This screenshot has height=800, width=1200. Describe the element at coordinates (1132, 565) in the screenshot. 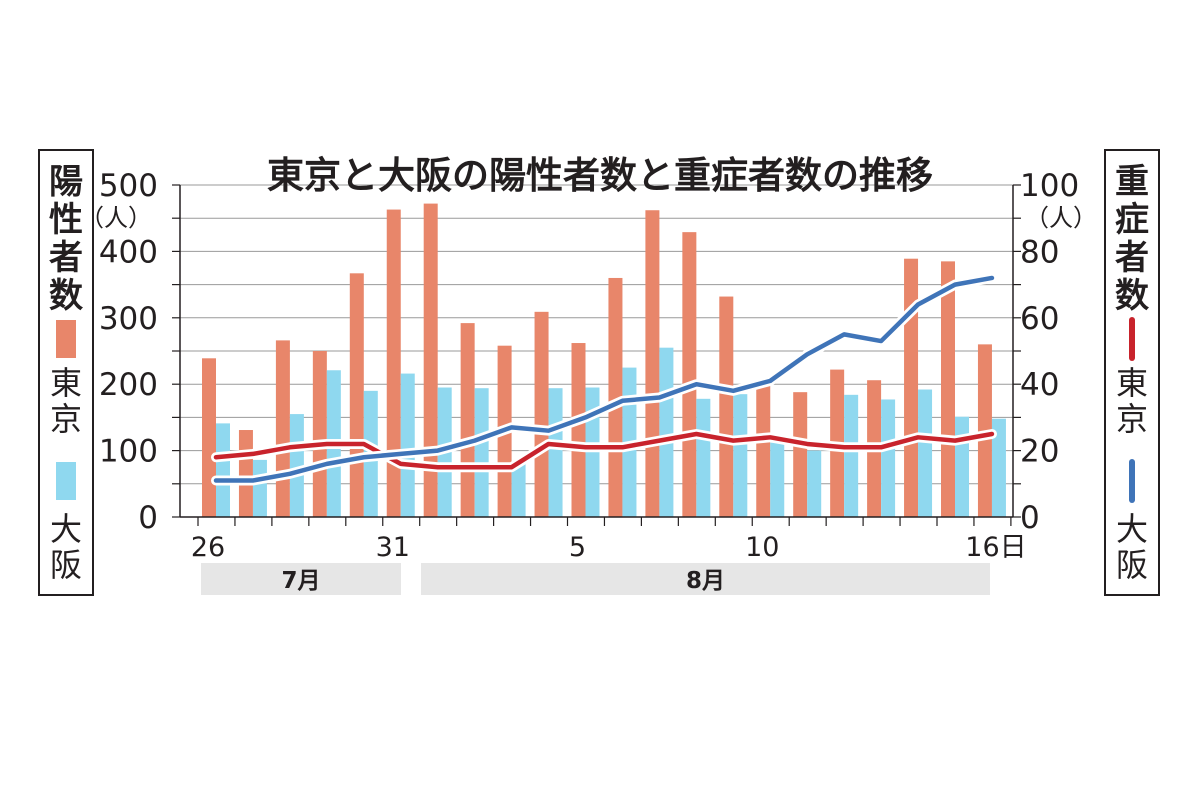

I see `legend-label-osaka-line: 阪` at that location.